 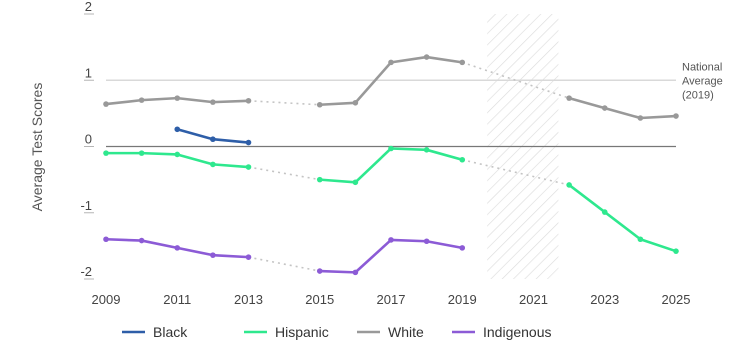 What do you see at coordinates (676, 299) in the screenshot?
I see `x-tick-label: 2025` at bounding box center [676, 299].